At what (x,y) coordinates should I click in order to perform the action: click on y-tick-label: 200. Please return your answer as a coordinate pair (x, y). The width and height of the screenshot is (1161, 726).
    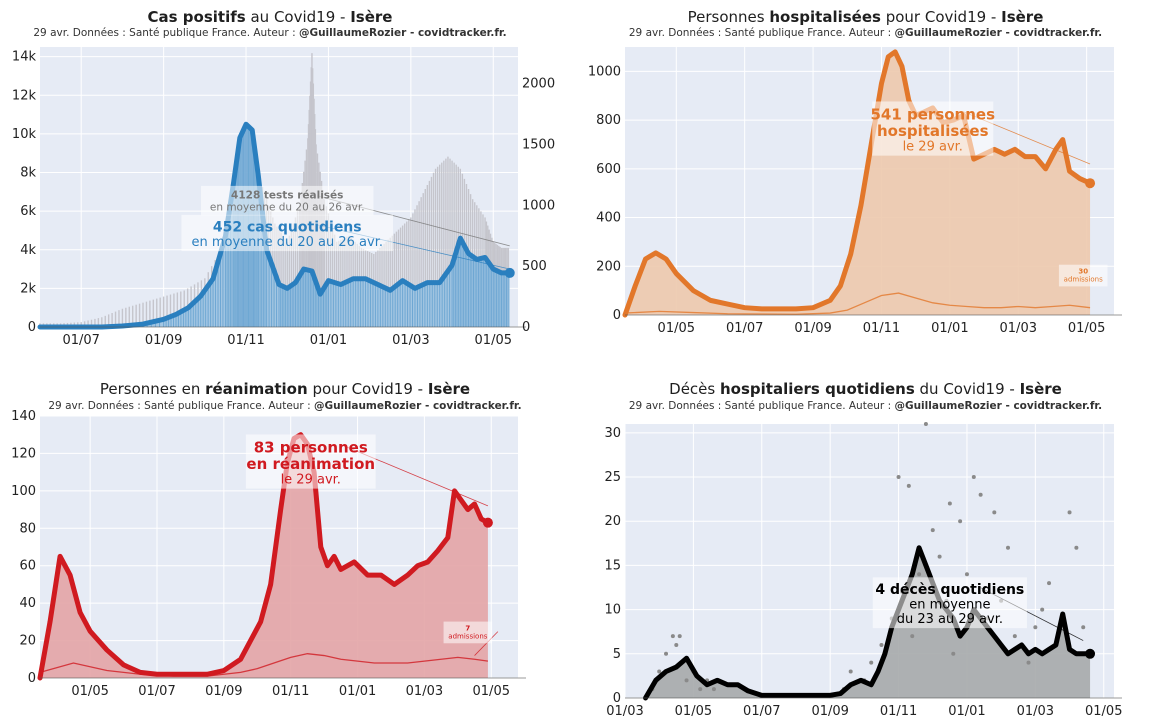
    Looking at the image, I should click on (608, 266).